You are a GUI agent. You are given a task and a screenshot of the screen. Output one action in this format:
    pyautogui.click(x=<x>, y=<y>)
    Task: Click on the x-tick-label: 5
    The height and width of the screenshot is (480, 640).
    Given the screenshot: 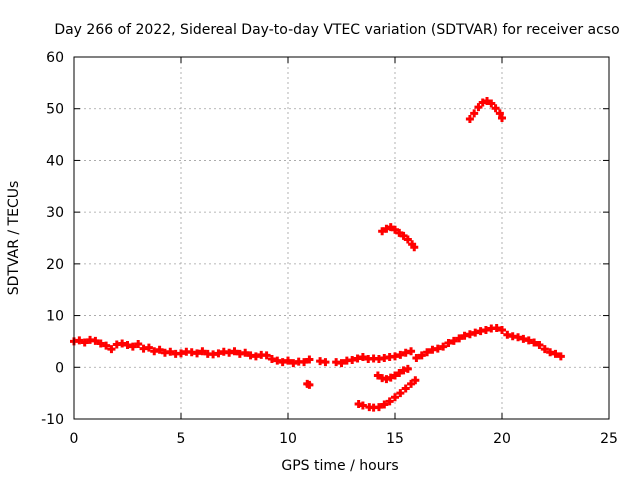 What is the action you would take?
    pyautogui.click(x=181, y=439)
    